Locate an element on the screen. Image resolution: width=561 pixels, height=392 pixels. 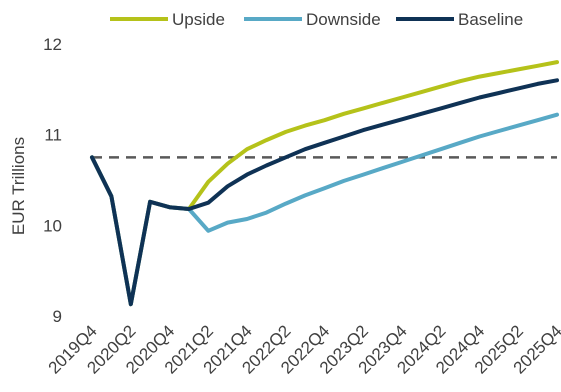
legend-label: Baseline is located at coordinates (490, 19).